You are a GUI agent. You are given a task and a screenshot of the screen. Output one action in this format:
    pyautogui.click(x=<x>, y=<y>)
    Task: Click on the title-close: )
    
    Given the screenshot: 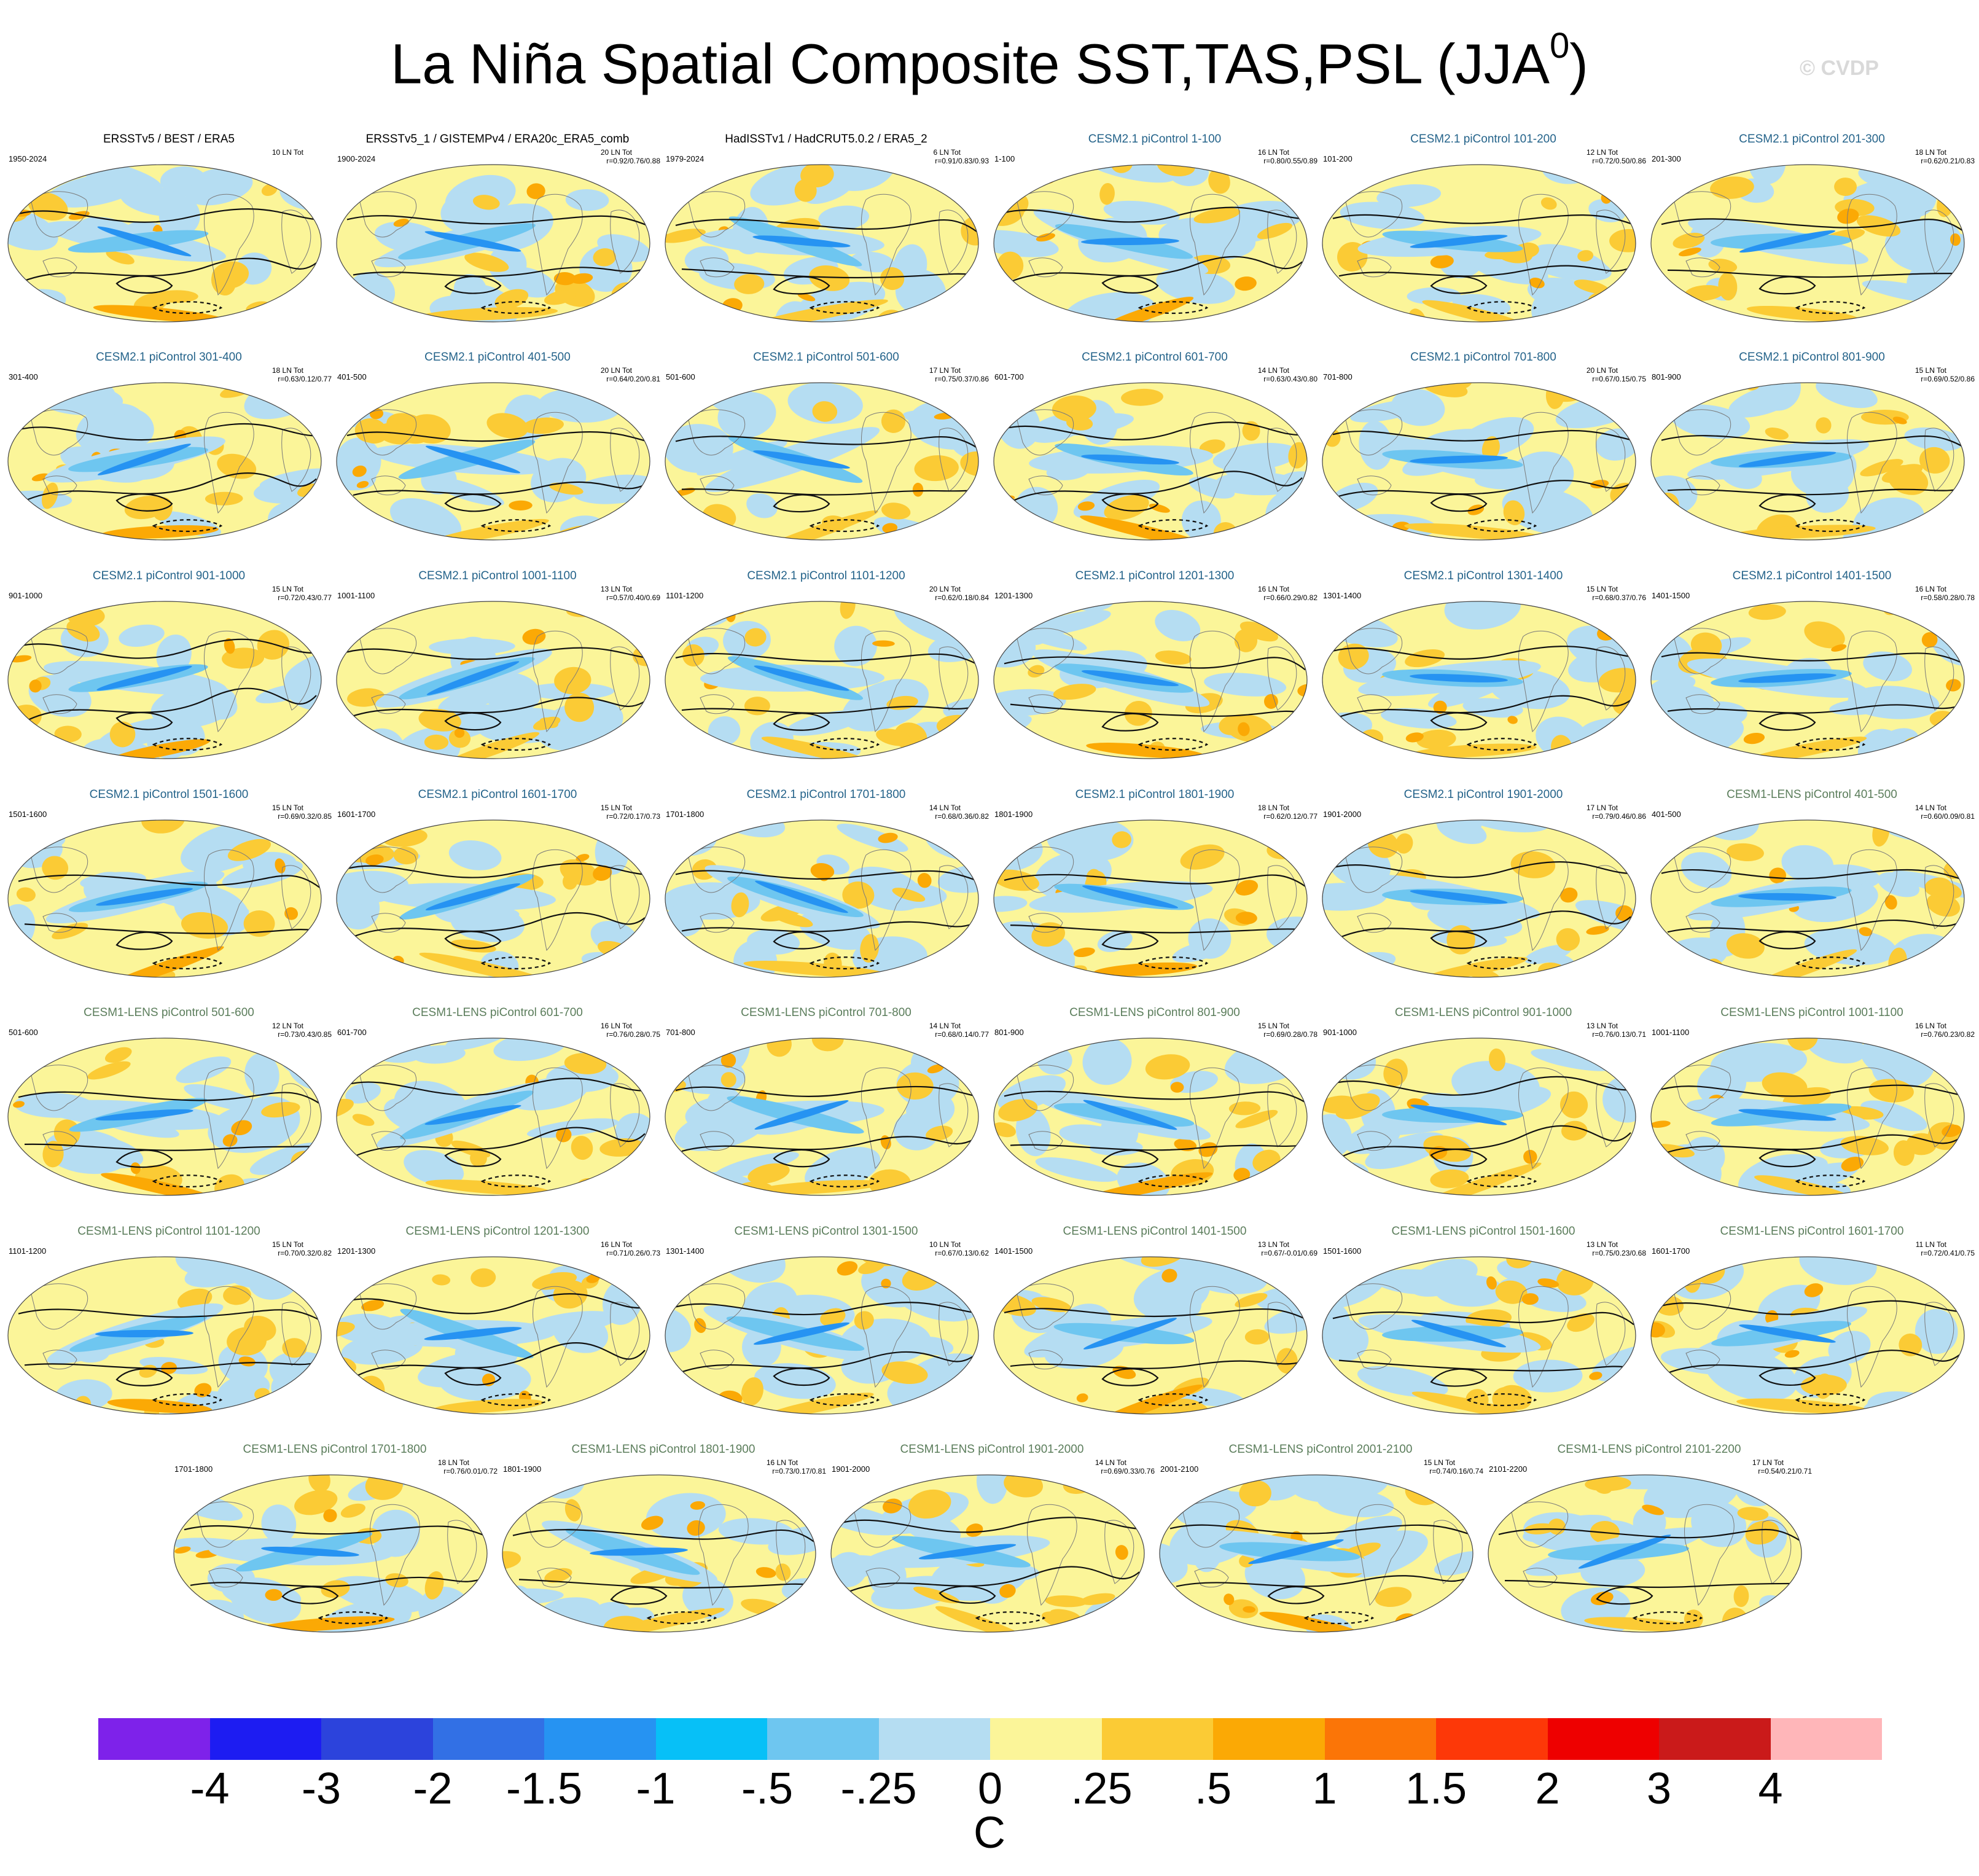 What is the action you would take?
    pyautogui.click(x=1578, y=64)
    